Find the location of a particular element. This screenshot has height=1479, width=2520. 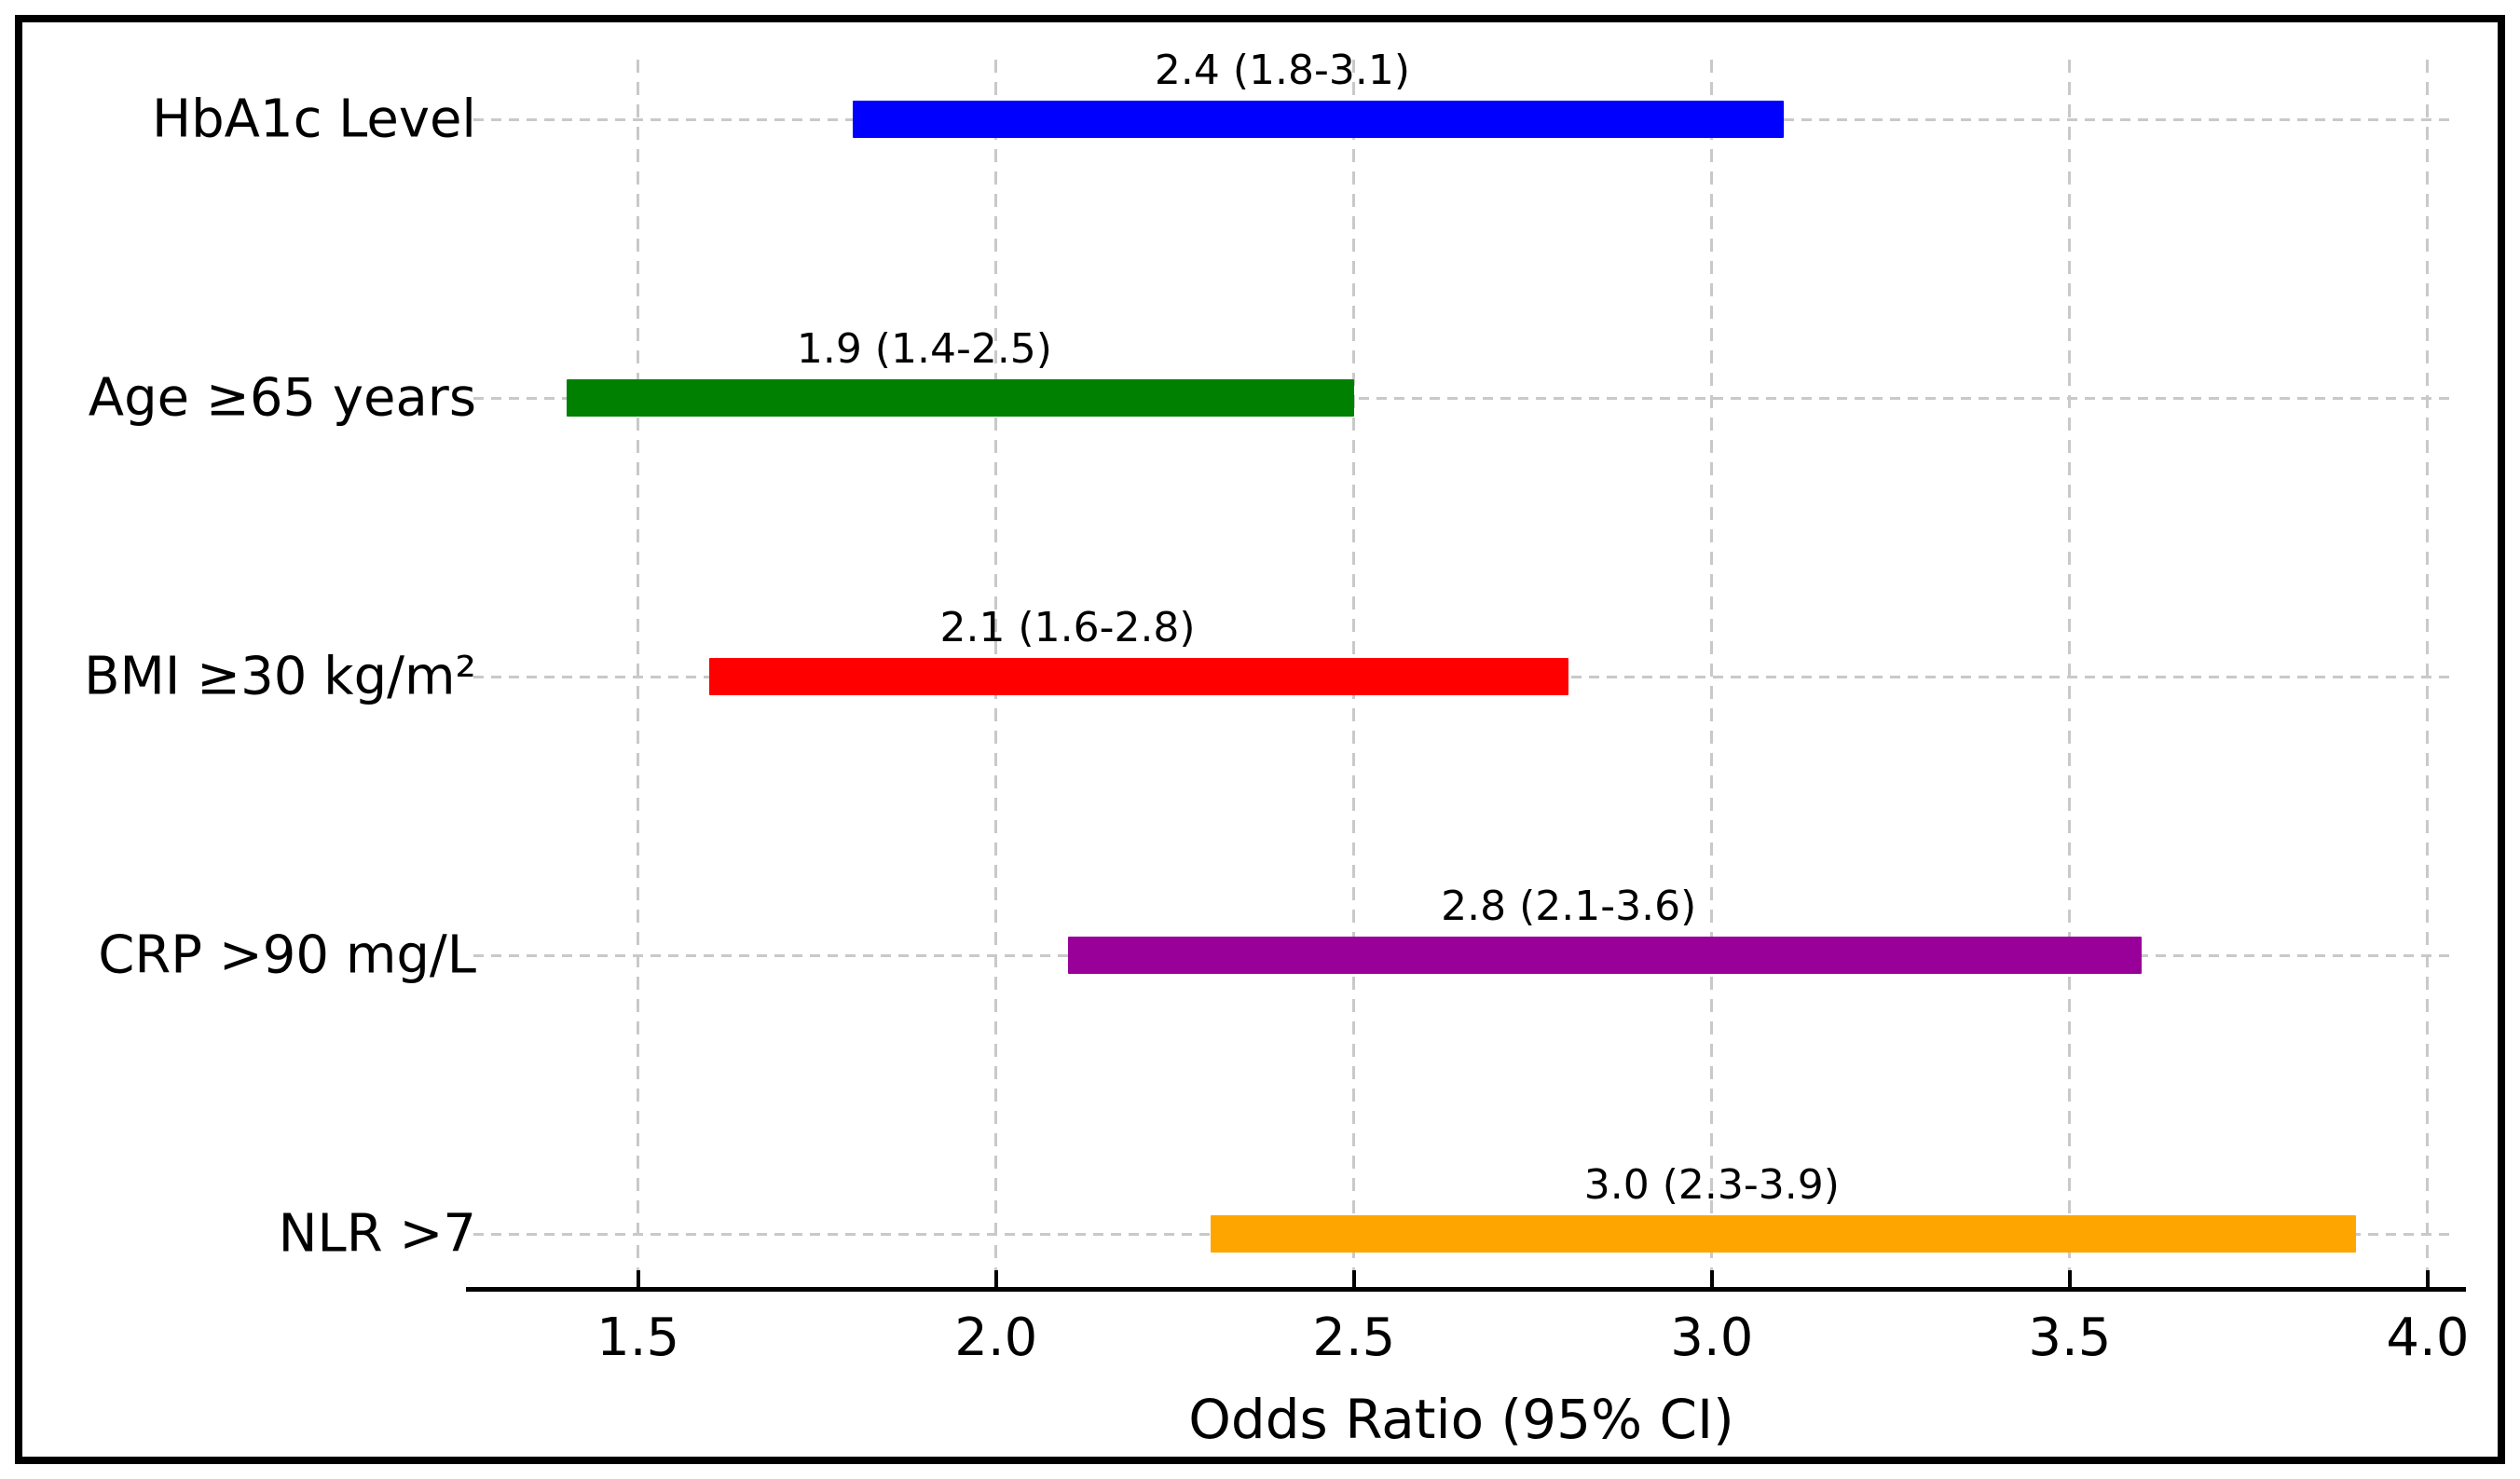

y-tick-label-age-65-years: Age ≥65 years is located at coordinates (282, 398).